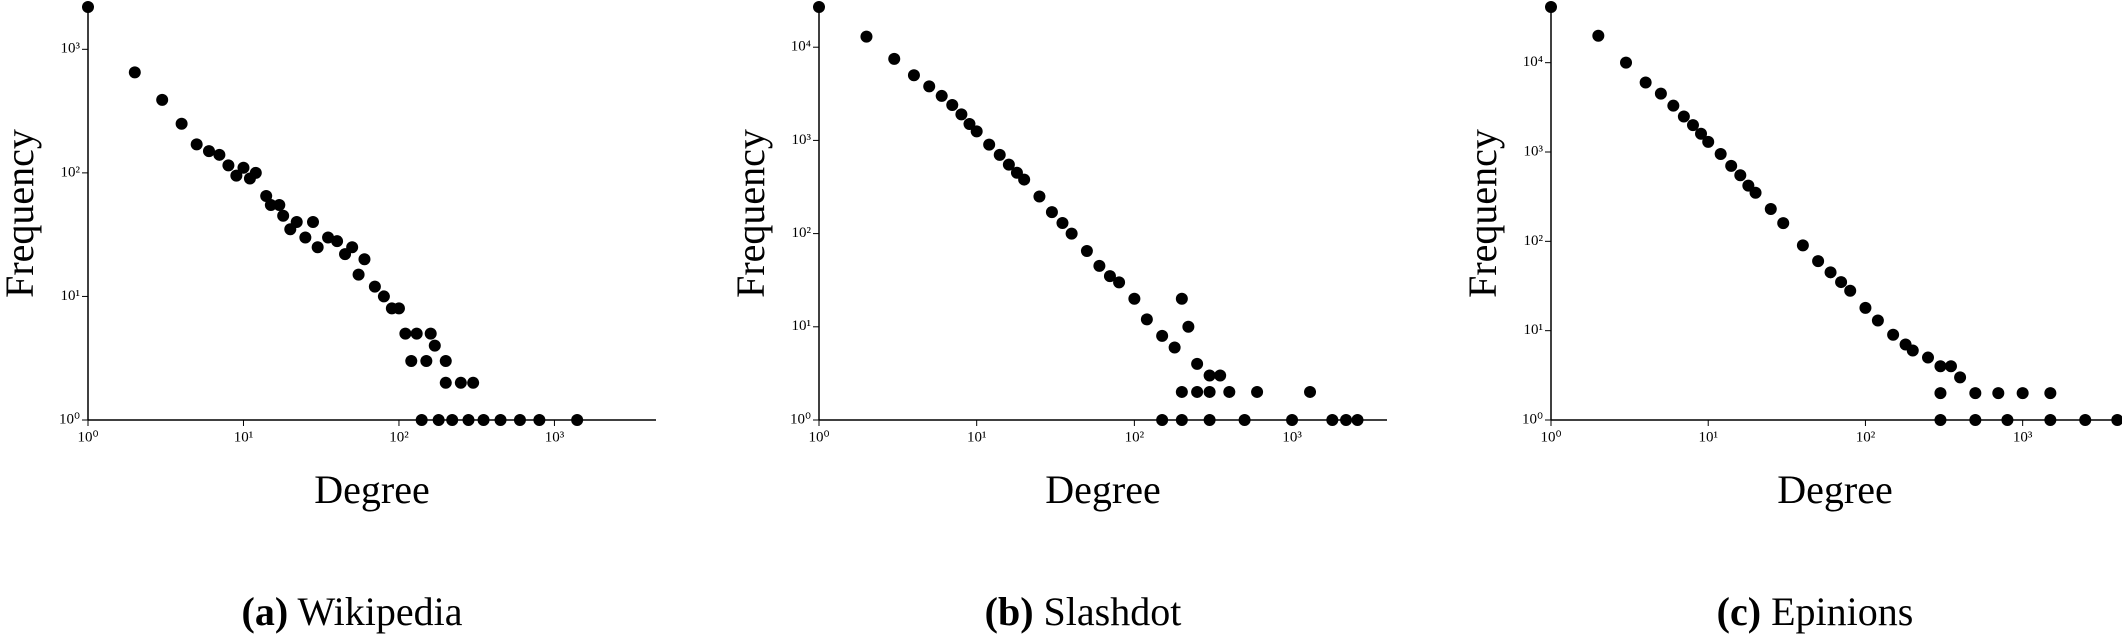 This screenshot has height=643, width=2122. I want to click on x-axis-label: Degree, so click(1834, 489).